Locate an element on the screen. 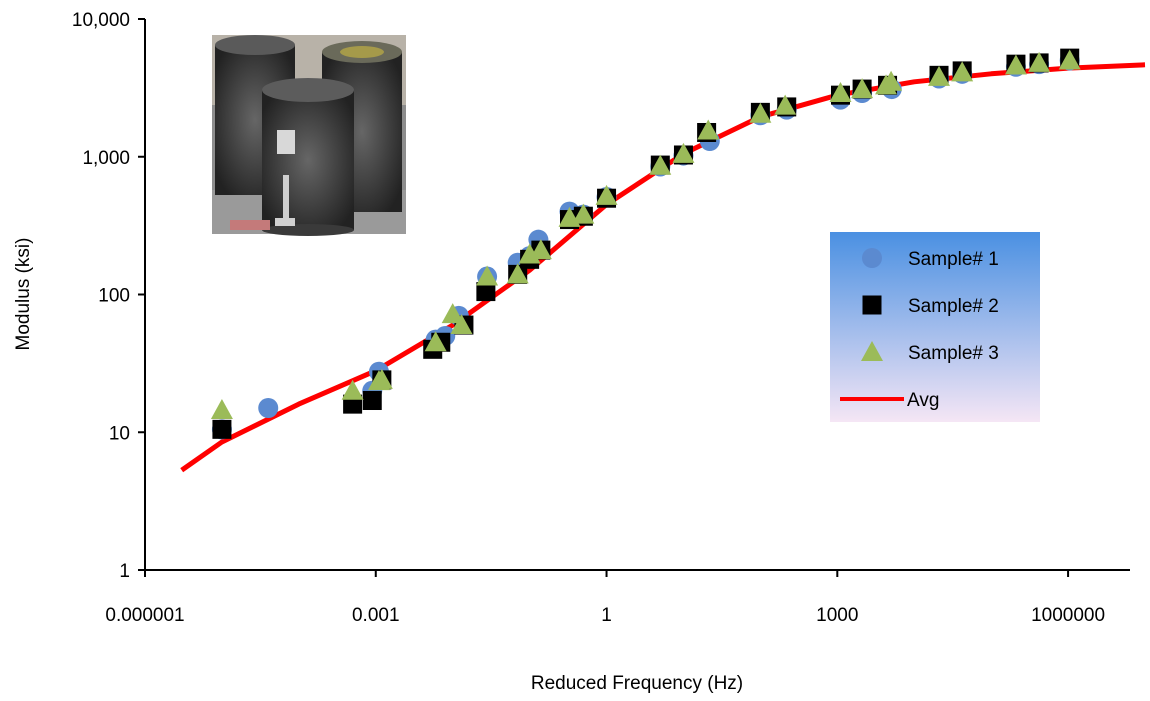 The width and height of the screenshot is (1150, 701). x-ticks: 0.000001 0.001 1 1000 1000000 is located at coordinates (605, 598).